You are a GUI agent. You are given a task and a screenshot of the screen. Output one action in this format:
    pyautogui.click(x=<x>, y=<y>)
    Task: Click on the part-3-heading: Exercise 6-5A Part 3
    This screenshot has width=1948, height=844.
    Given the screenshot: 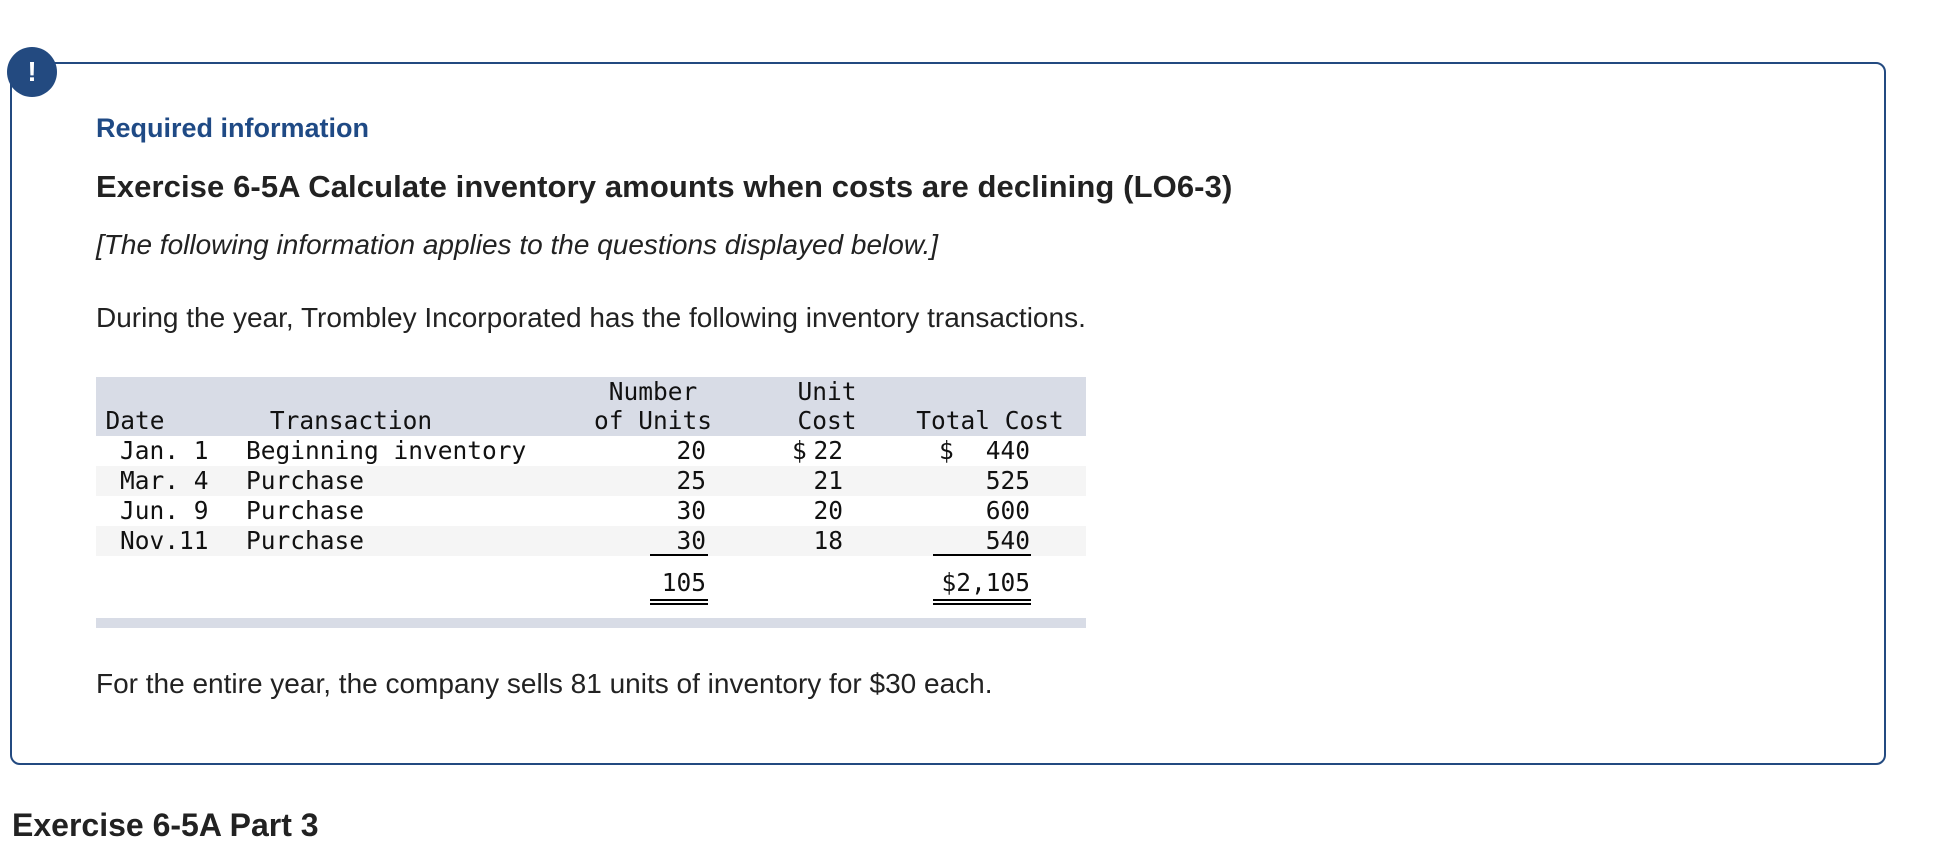 What is the action you would take?
    pyautogui.click(x=165, y=825)
    